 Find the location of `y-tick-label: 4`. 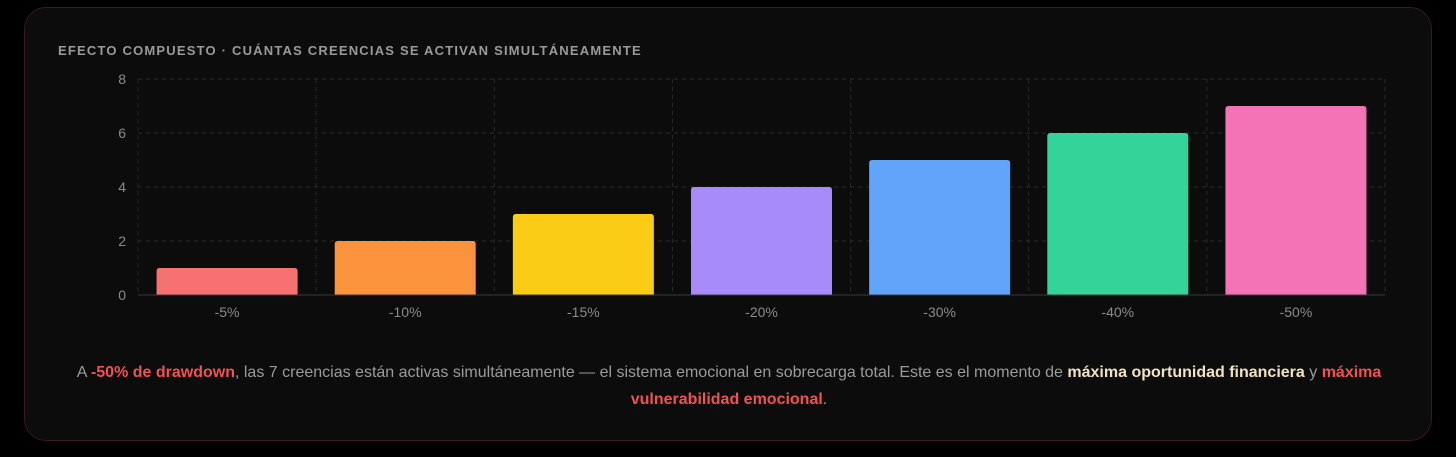

y-tick-label: 4 is located at coordinates (122, 187).